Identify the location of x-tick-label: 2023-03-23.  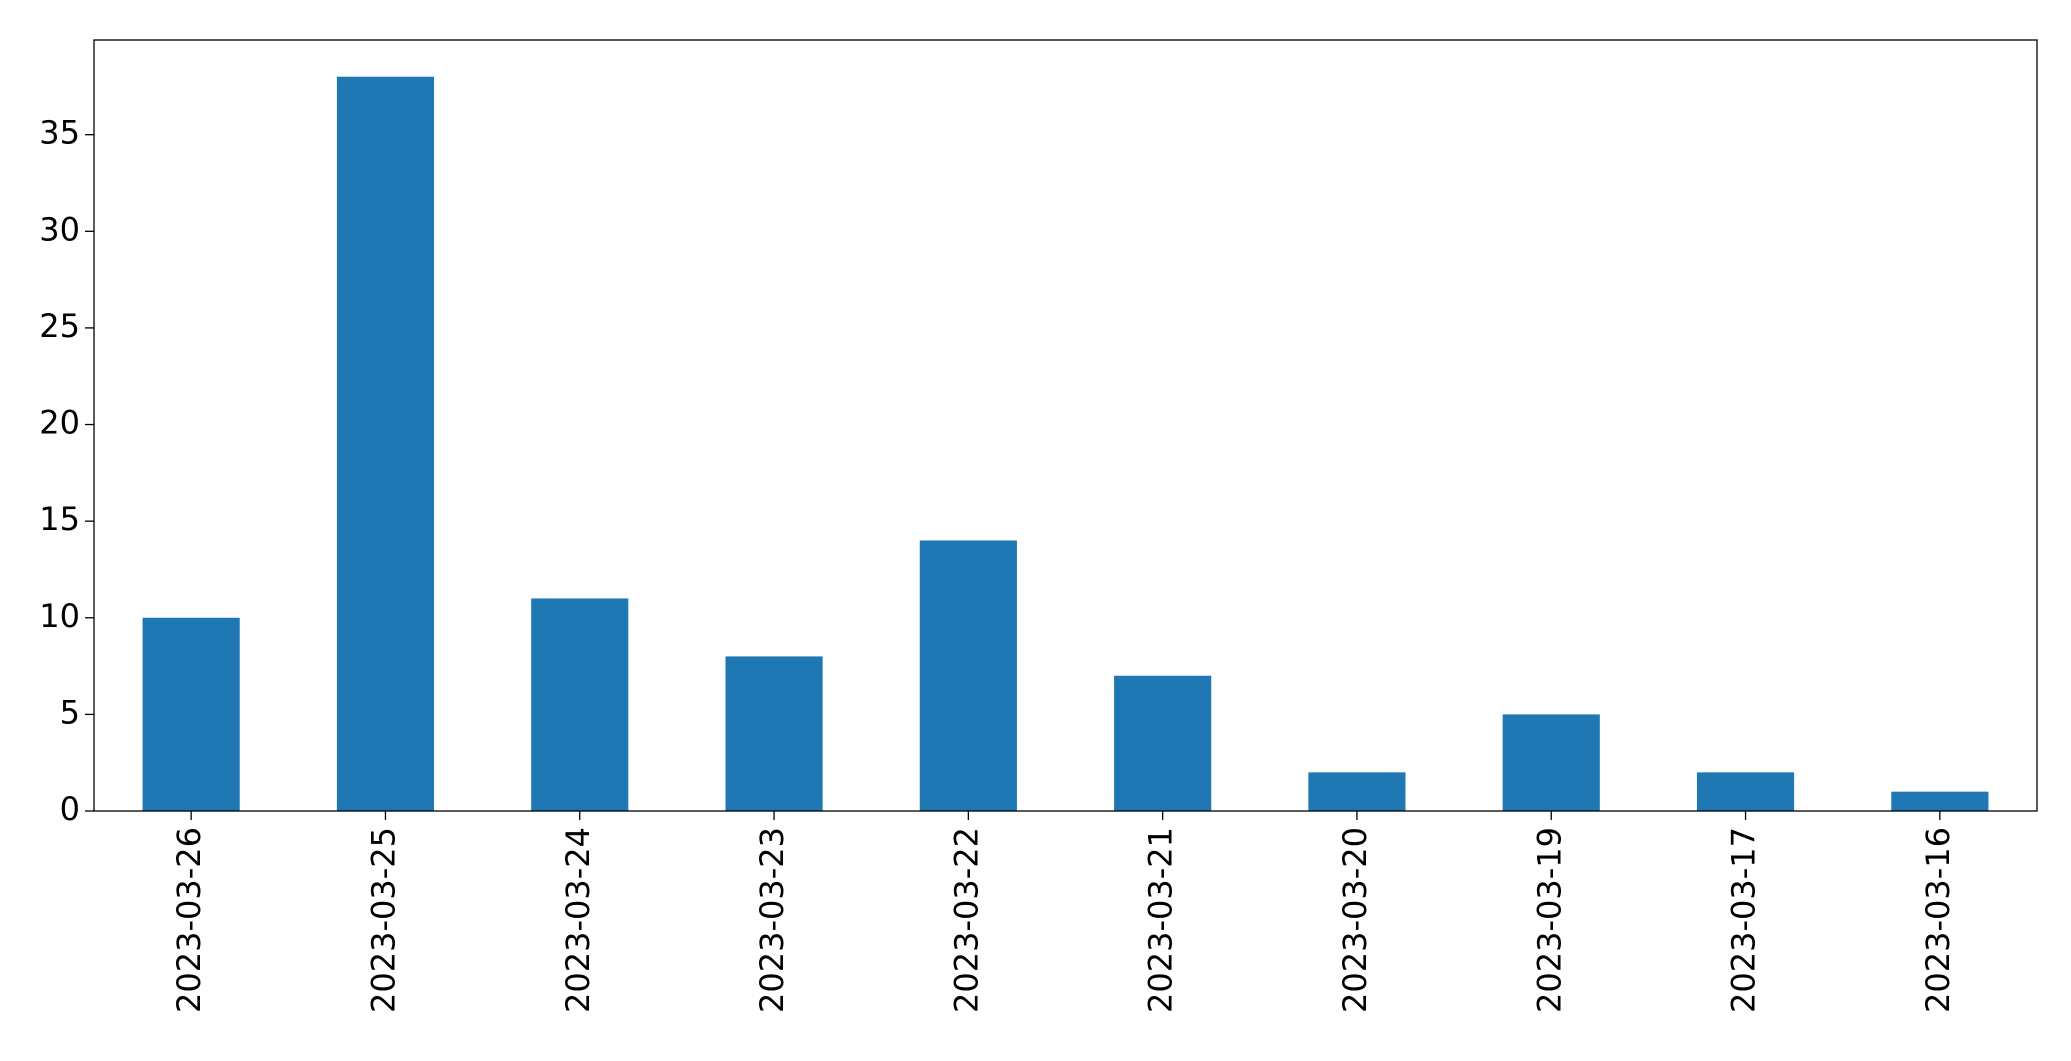
(772, 920).